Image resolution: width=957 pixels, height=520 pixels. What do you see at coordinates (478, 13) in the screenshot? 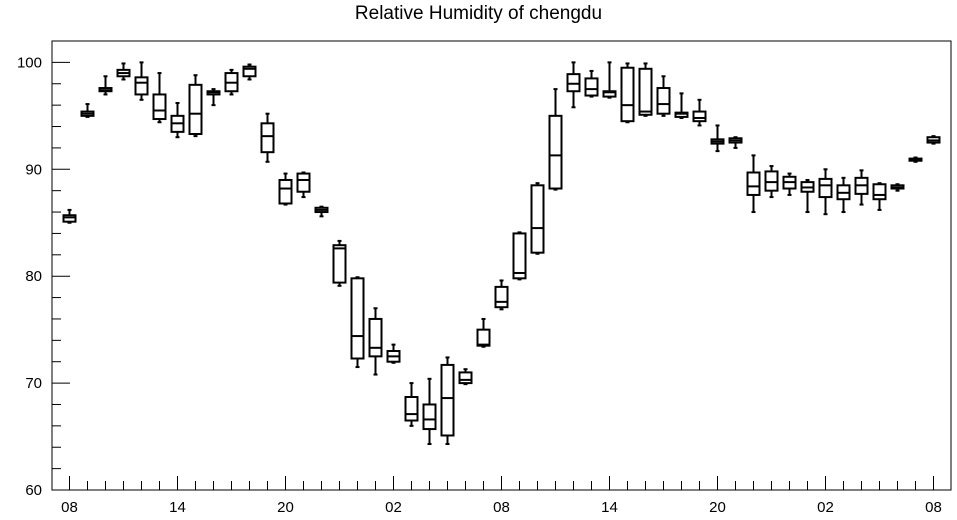
I see `chart-title: Relative Humidity of chengdu` at bounding box center [478, 13].